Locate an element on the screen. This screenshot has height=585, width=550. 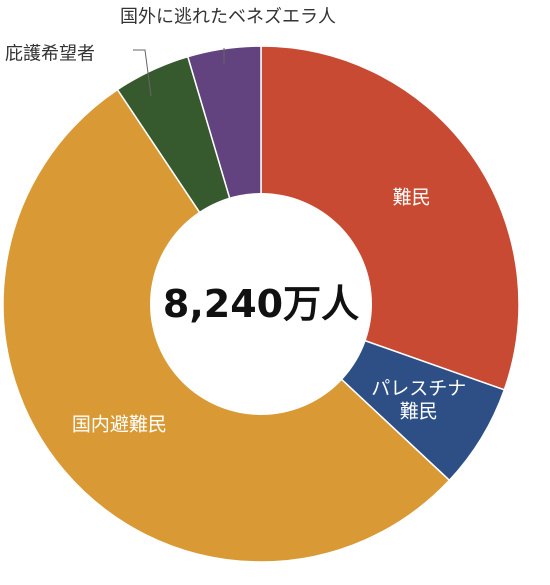
slice-label-4: 国外に逃れたベネズエラ人 is located at coordinates (228, 17).